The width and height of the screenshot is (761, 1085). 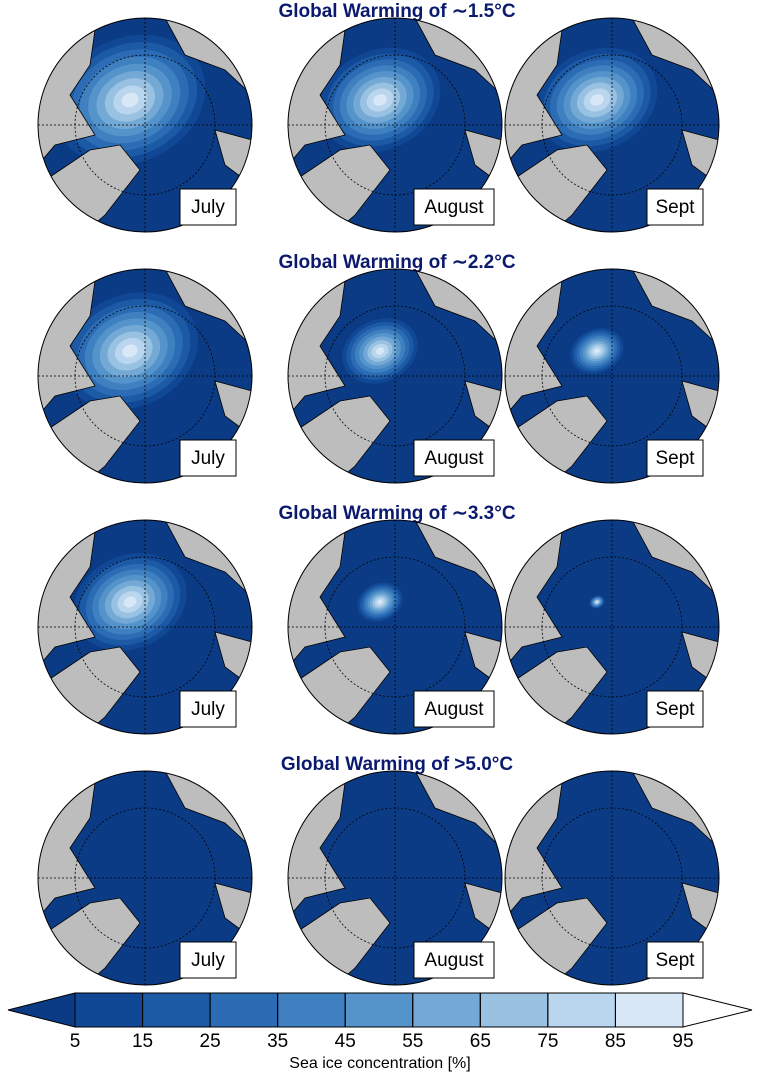 I want to click on row-title: Global Warming of ∼1.5°C, so click(x=396, y=11).